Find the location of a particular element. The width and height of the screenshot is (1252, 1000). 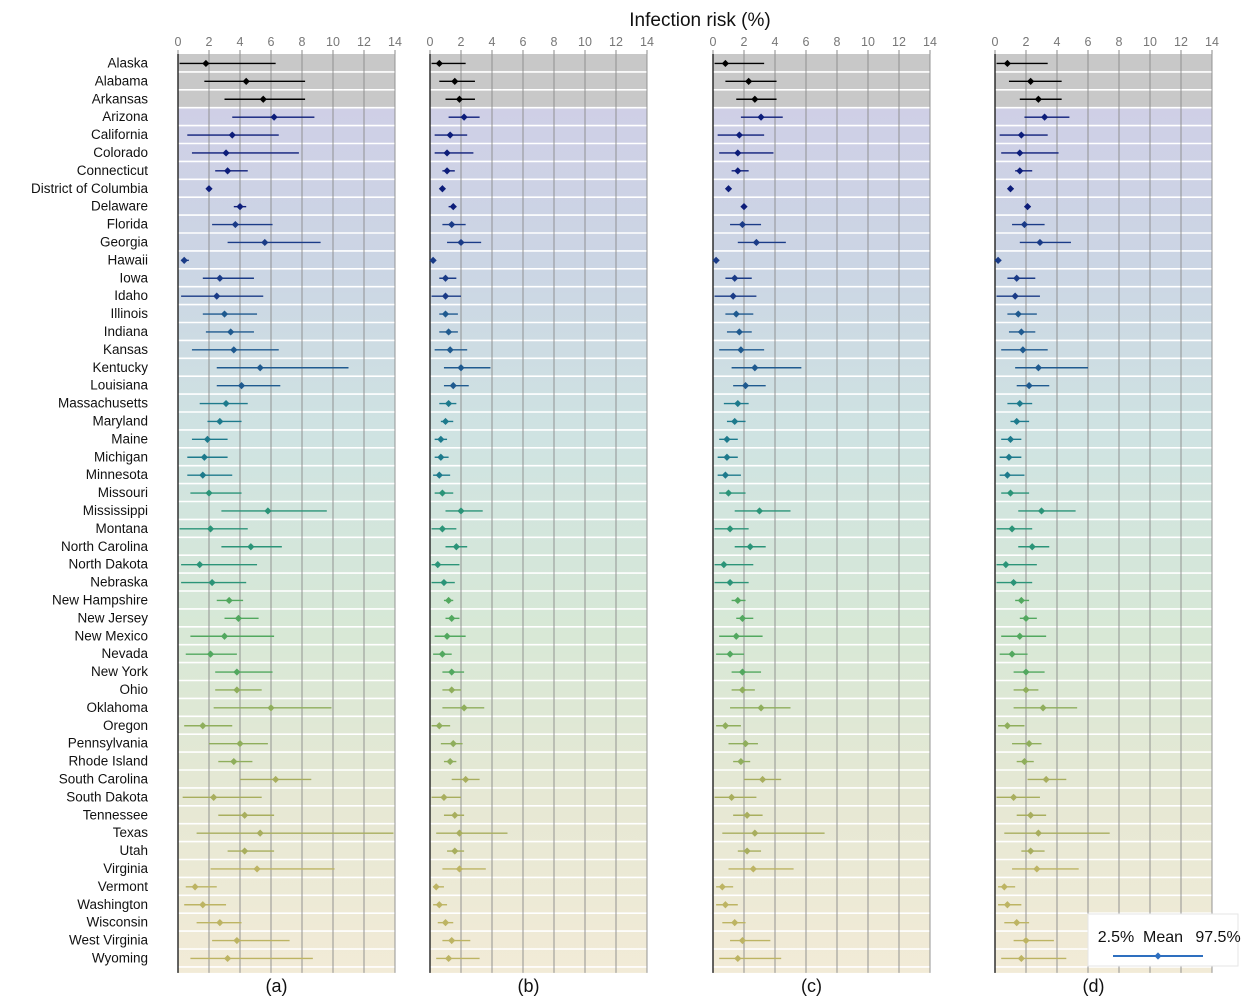

panel-label: (a) is located at coordinates (277, 986).